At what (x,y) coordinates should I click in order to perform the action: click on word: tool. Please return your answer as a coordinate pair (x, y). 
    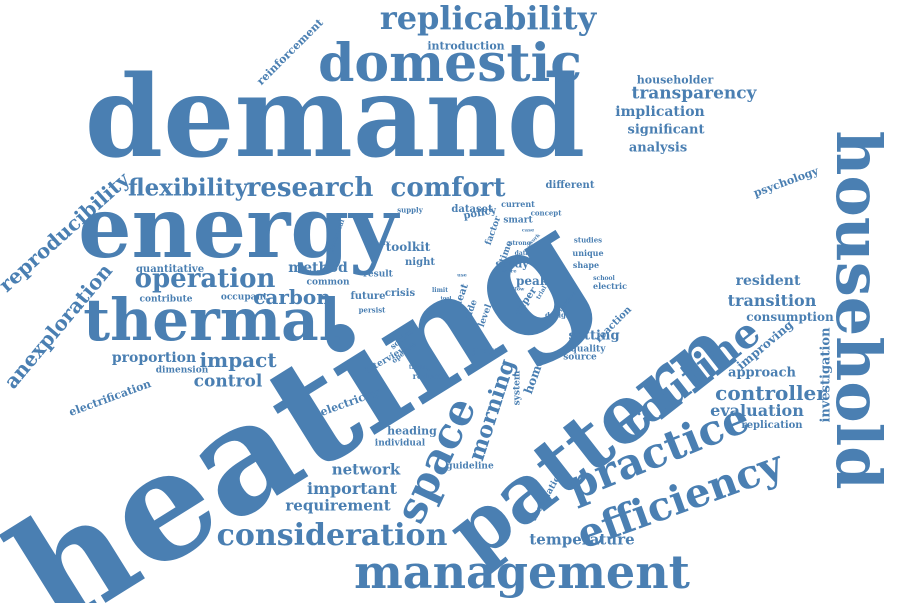
    Looking at the image, I should click on (446, 299).